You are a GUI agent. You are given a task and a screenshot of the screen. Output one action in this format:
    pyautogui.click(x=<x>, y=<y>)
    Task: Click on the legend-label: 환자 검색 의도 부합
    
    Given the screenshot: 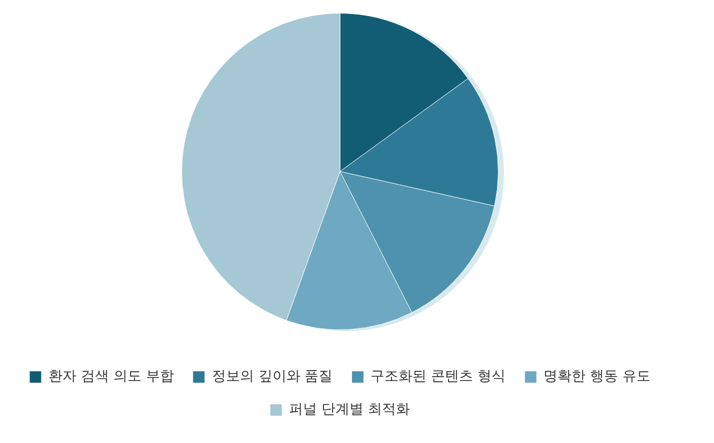 What is the action you would take?
    pyautogui.click(x=111, y=376)
    